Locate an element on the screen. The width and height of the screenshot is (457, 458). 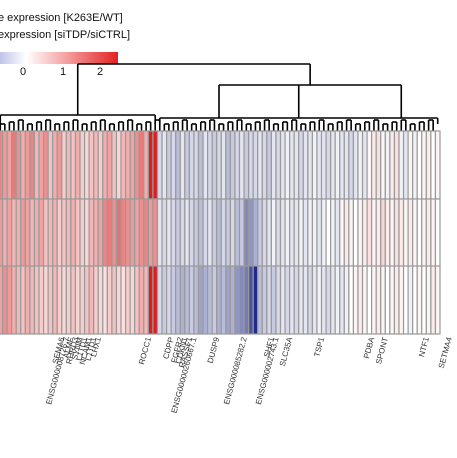
colorbar-tick-2: 2 is located at coordinates (100, 72).